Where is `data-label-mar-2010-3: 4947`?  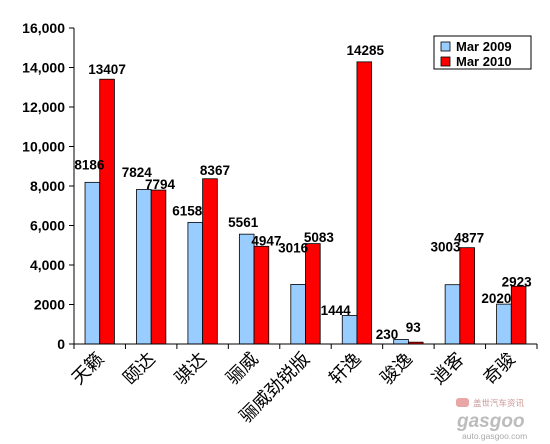
data-label-mar-2010-3: 4947 is located at coordinates (266, 240).